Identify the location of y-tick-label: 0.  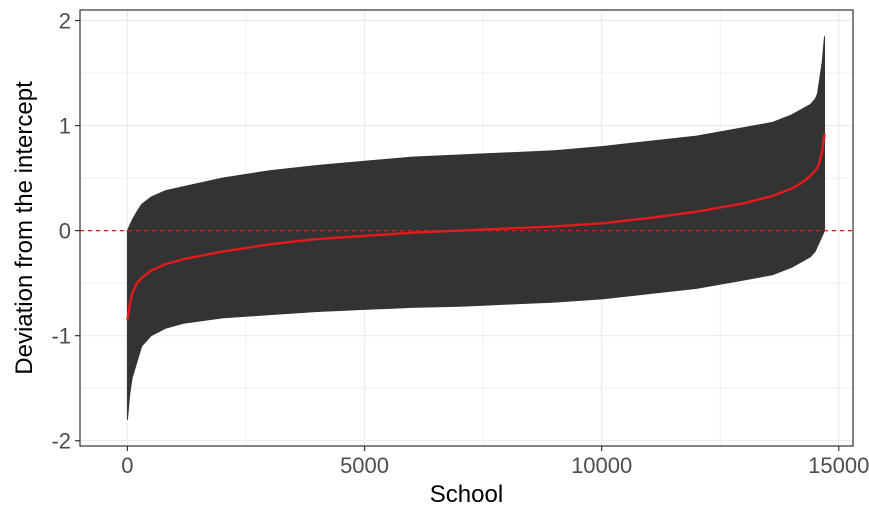
(65, 231).